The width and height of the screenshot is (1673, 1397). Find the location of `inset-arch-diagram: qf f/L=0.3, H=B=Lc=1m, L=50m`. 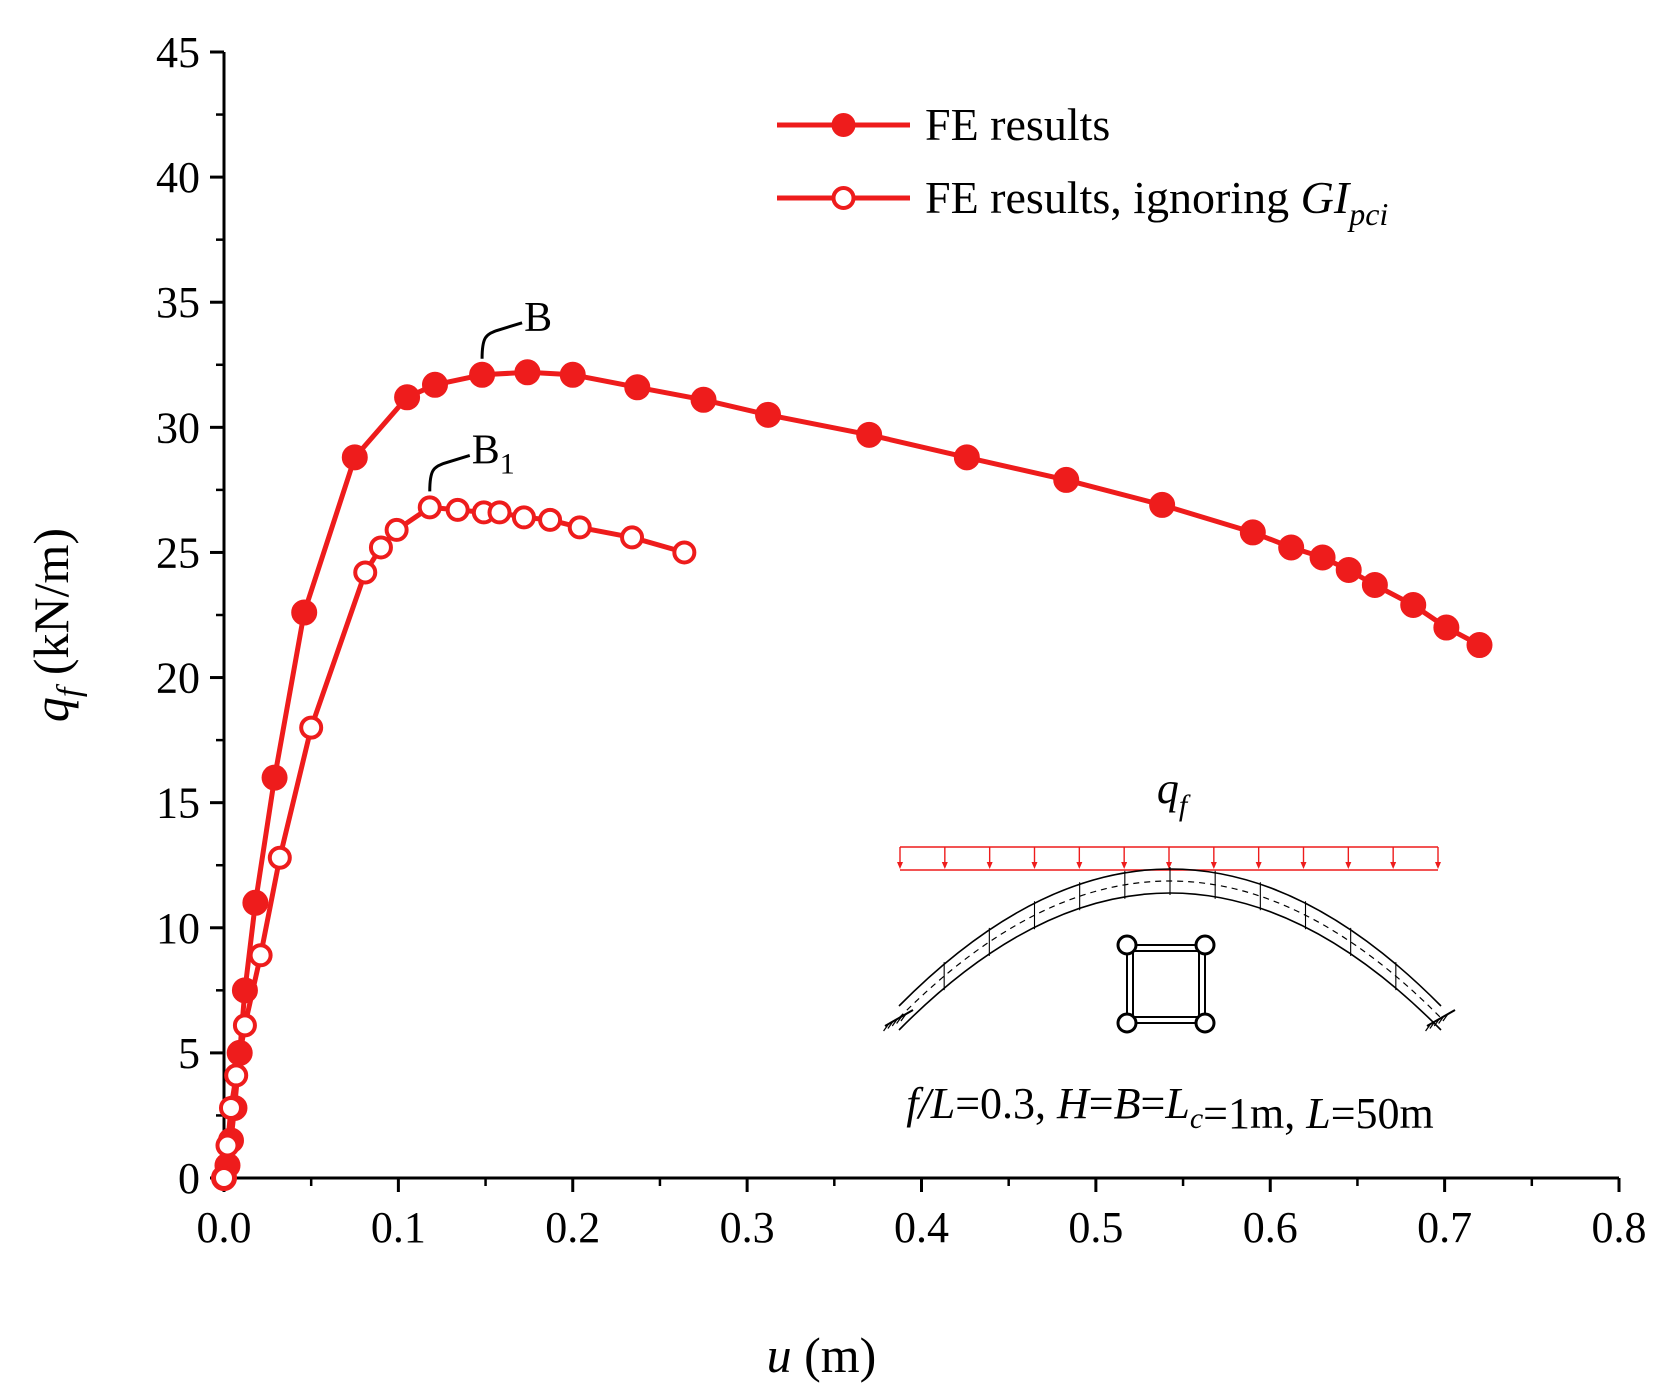

inset-arch-diagram: qf f/L=0.3, H=B=Lc=1m, L=50m is located at coordinates (1169, 951).